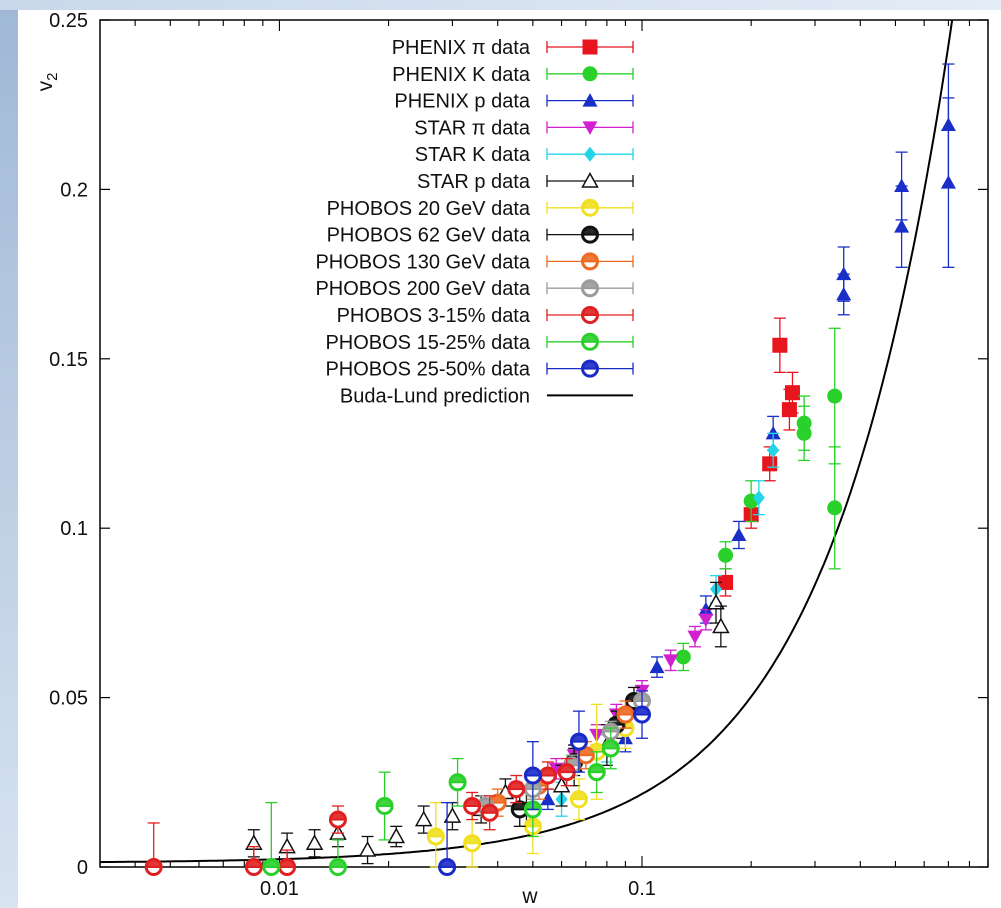 This screenshot has height=908, width=1001. I want to click on x-tick-label: 0.1, so click(642, 889).